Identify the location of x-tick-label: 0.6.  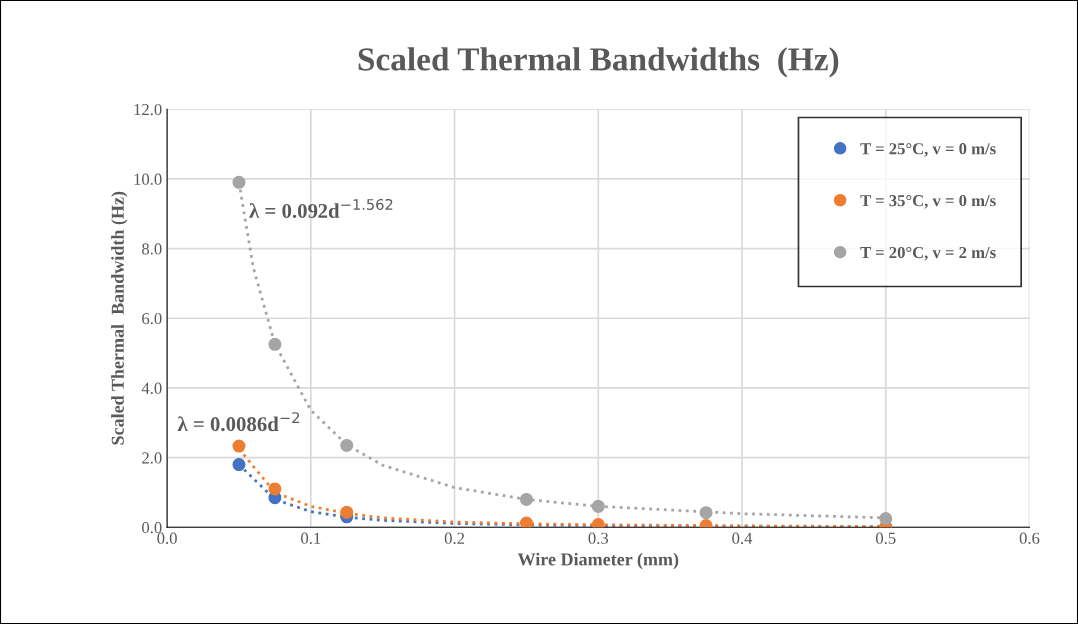
(1029, 538).